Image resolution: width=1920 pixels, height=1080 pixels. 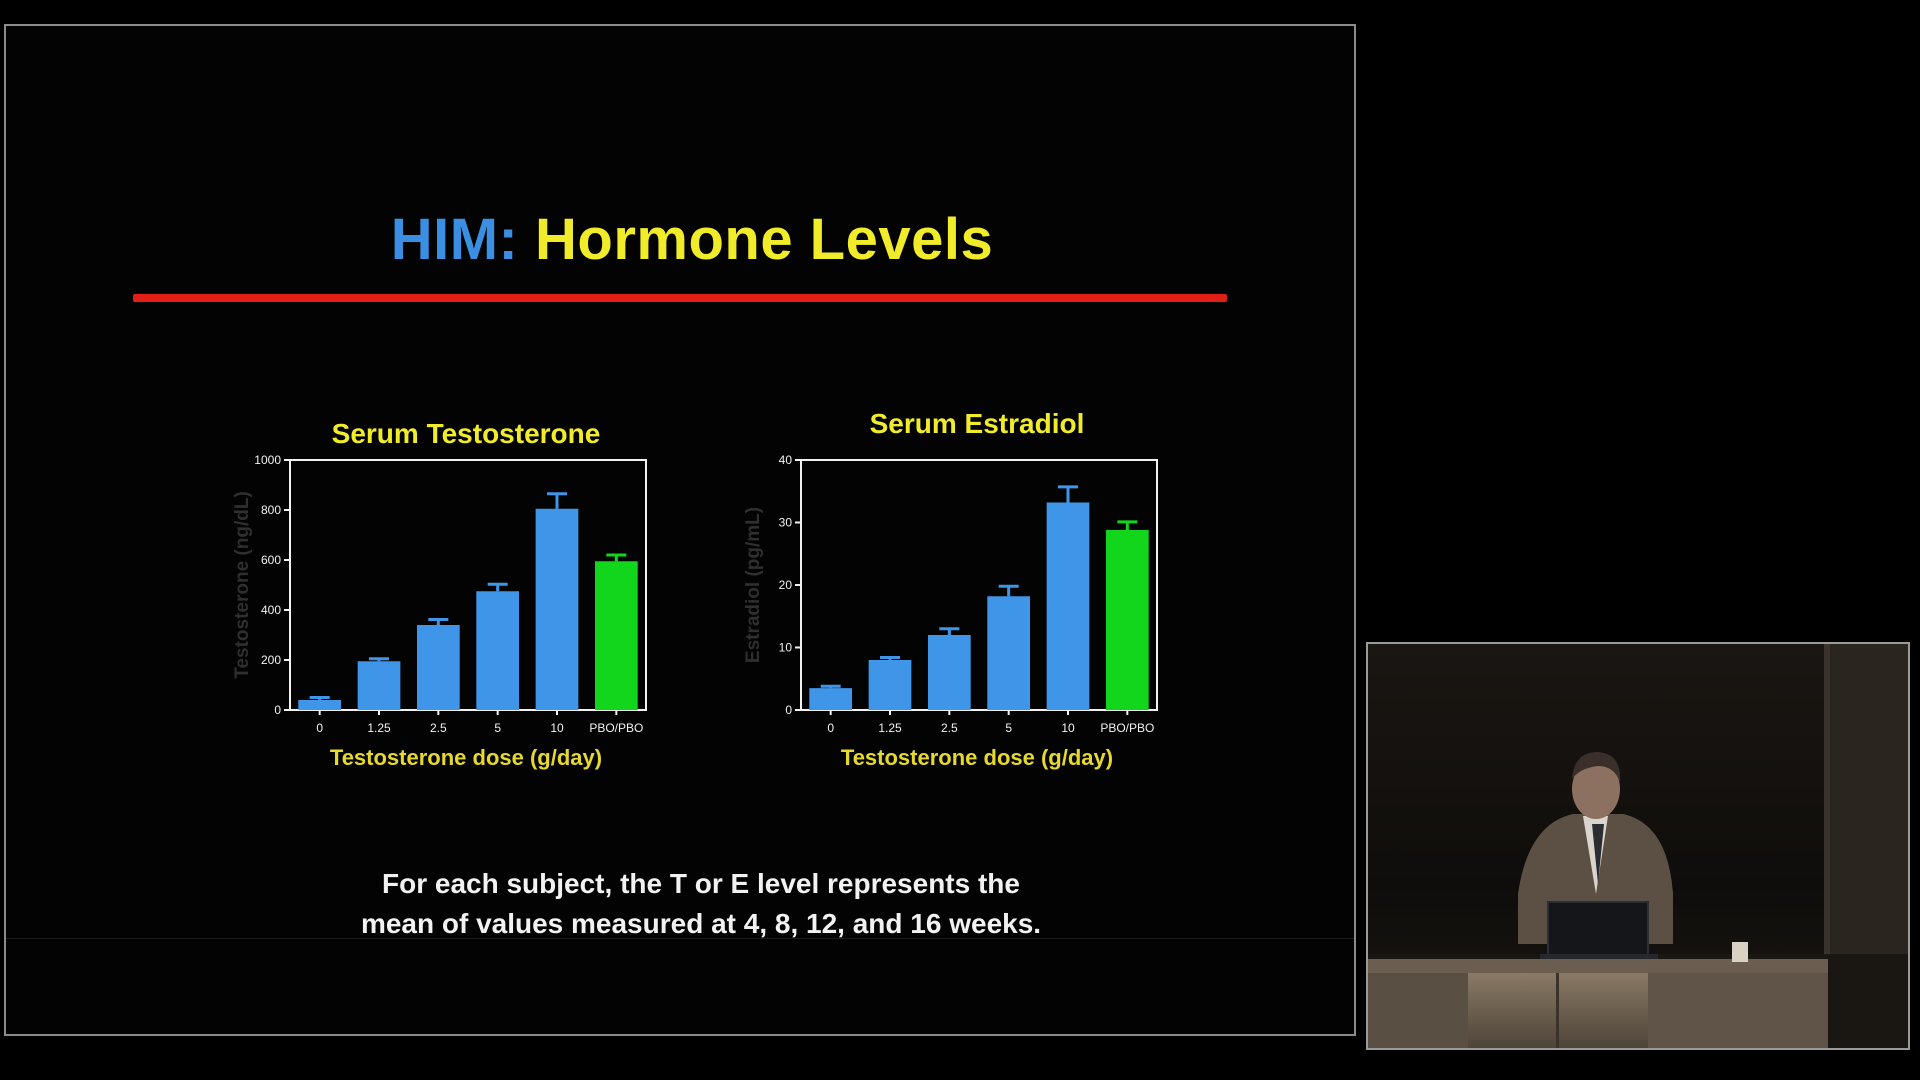 I want to click on slide-bottom-divider, so click(x=680, y=938).